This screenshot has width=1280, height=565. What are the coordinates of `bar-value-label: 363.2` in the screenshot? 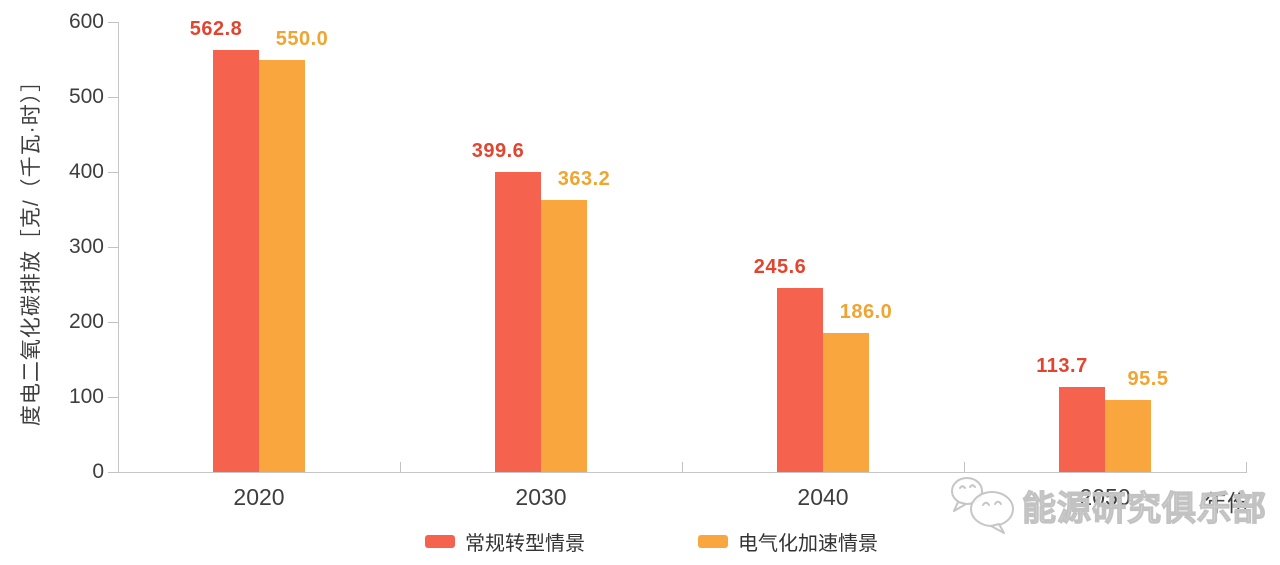 It's located at (584, 178).